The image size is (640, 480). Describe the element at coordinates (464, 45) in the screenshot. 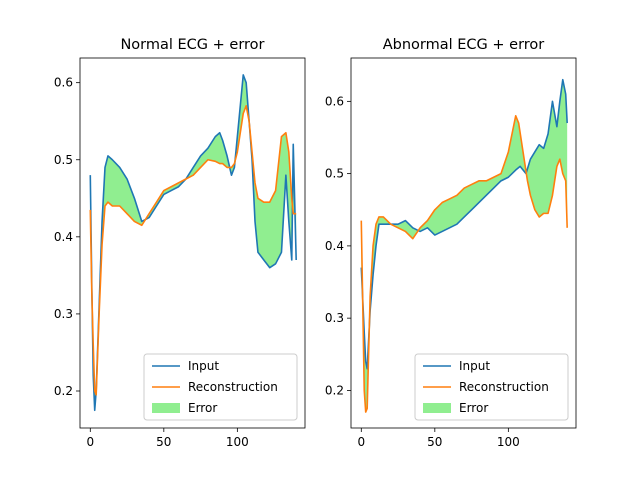

I see `chart-title: Abnormal ECG + error` at that location.